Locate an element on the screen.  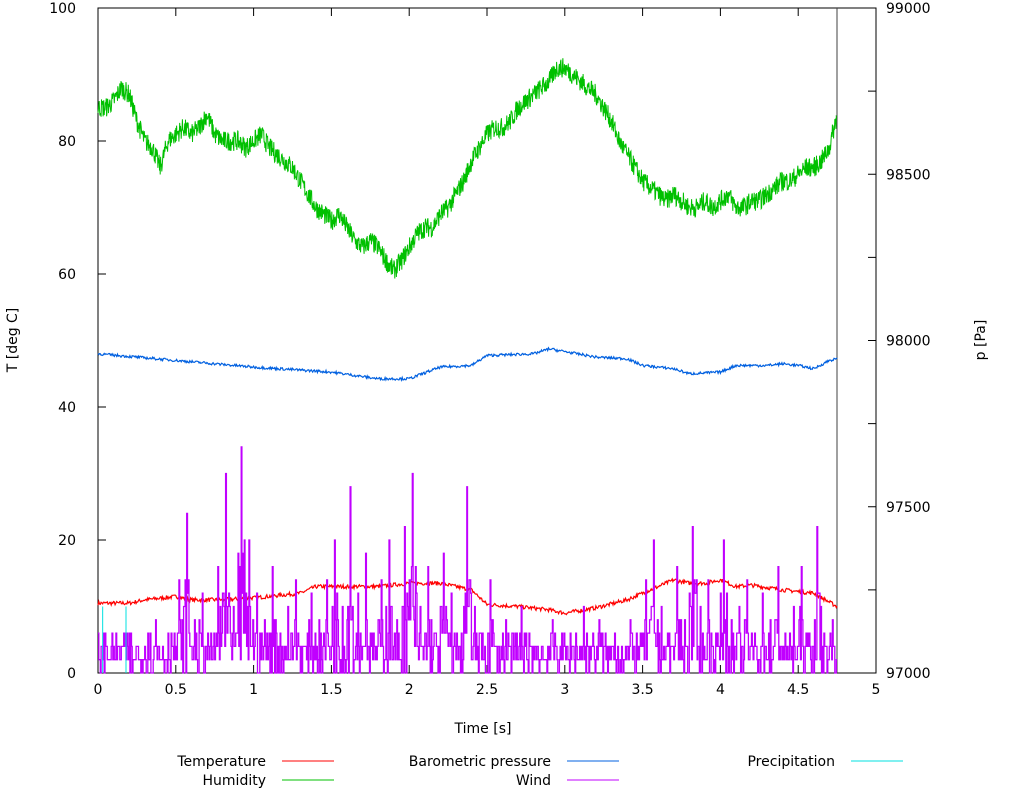
y-axis-label: T [deg C] is located at coordinates (13, 341).